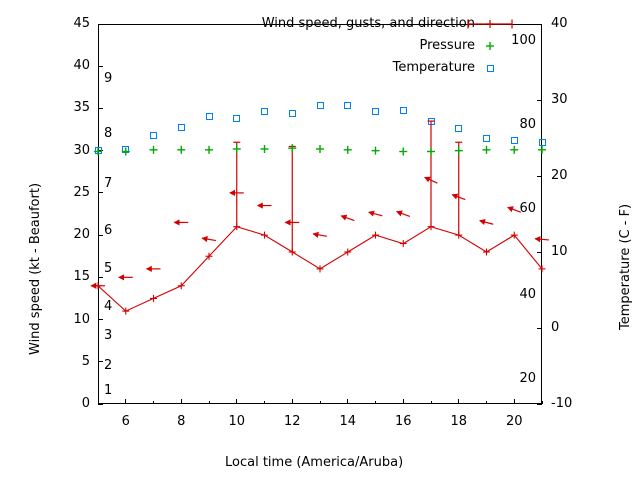  What do you see at coordinates (559, 99) in the screenshot?
I see `y-right-tick-label: 30` at bounding box center [559, 99].